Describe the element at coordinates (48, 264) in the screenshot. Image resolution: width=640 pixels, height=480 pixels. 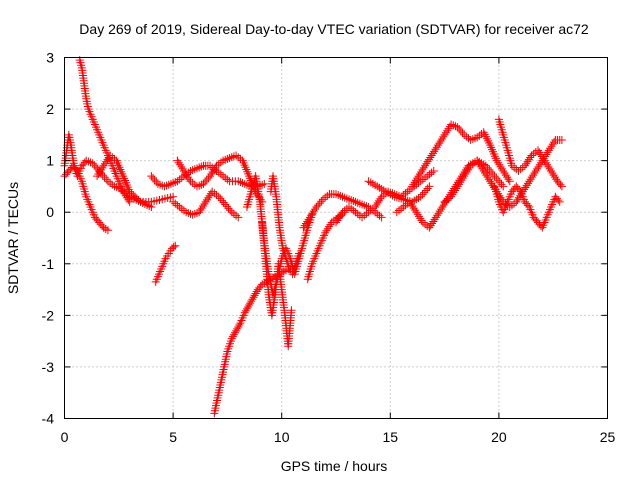
I see `y-tick-label: -1` at that location.